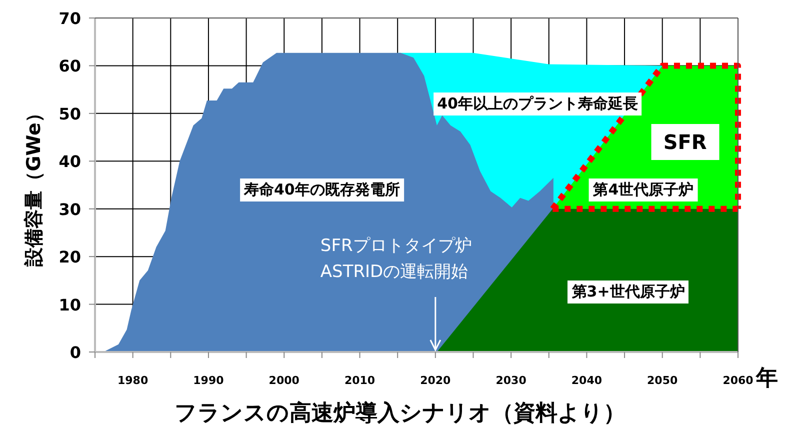 The height and width of the screenshot is (433, 785). What do you see at coordinates (586, 380) in the screenshot?
I see `x-tick-label: 2040` at bounding box center [586, 380].